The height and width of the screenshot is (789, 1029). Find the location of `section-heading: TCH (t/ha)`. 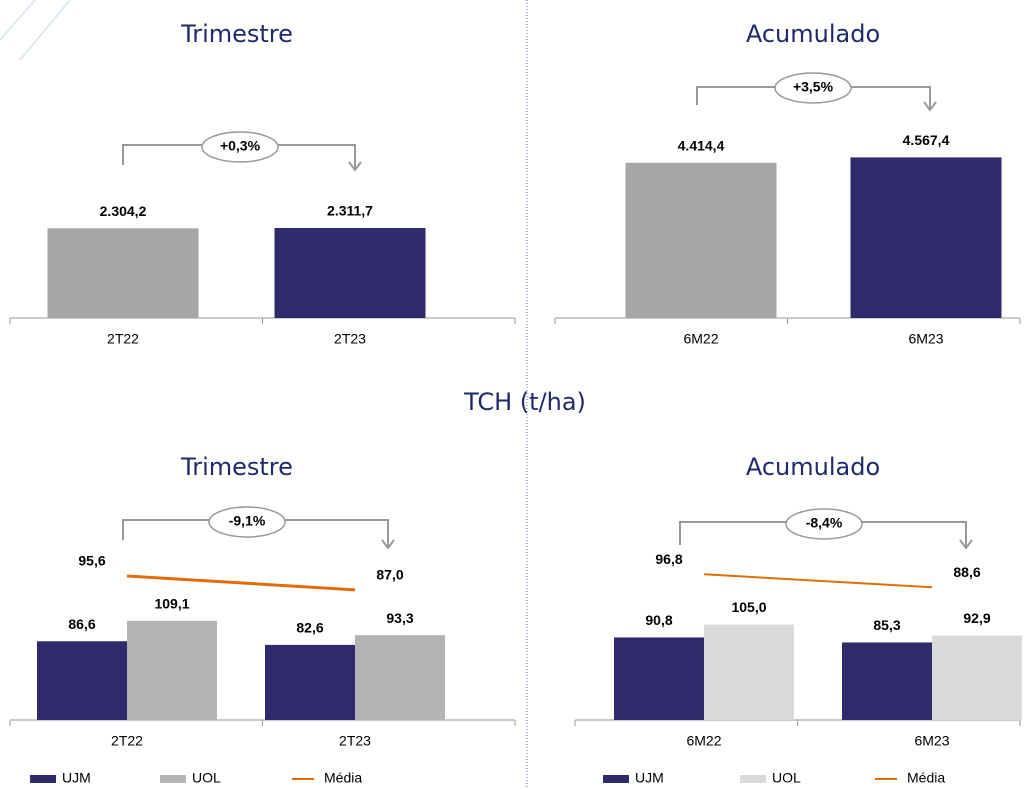

section-heading: TCH (t/ha) is located at coordinates (524, 402).